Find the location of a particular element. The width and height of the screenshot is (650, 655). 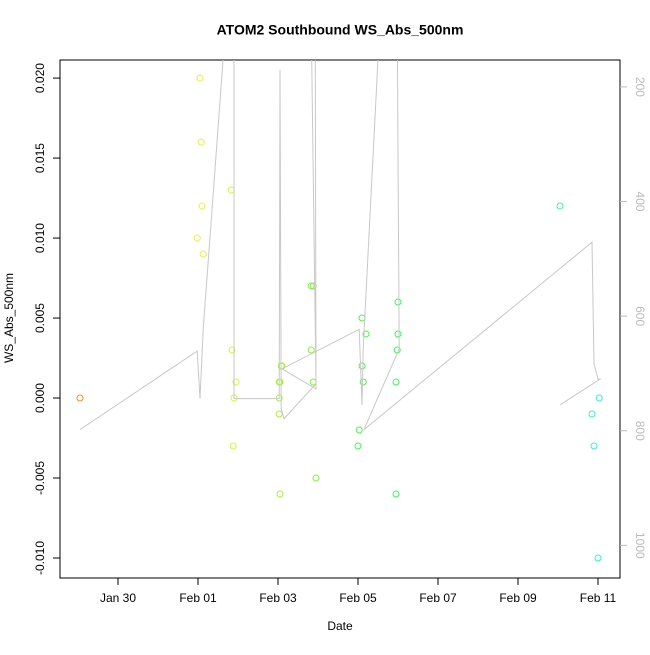

y-tick-label: 0.005 is located at coordinates (40, 318).